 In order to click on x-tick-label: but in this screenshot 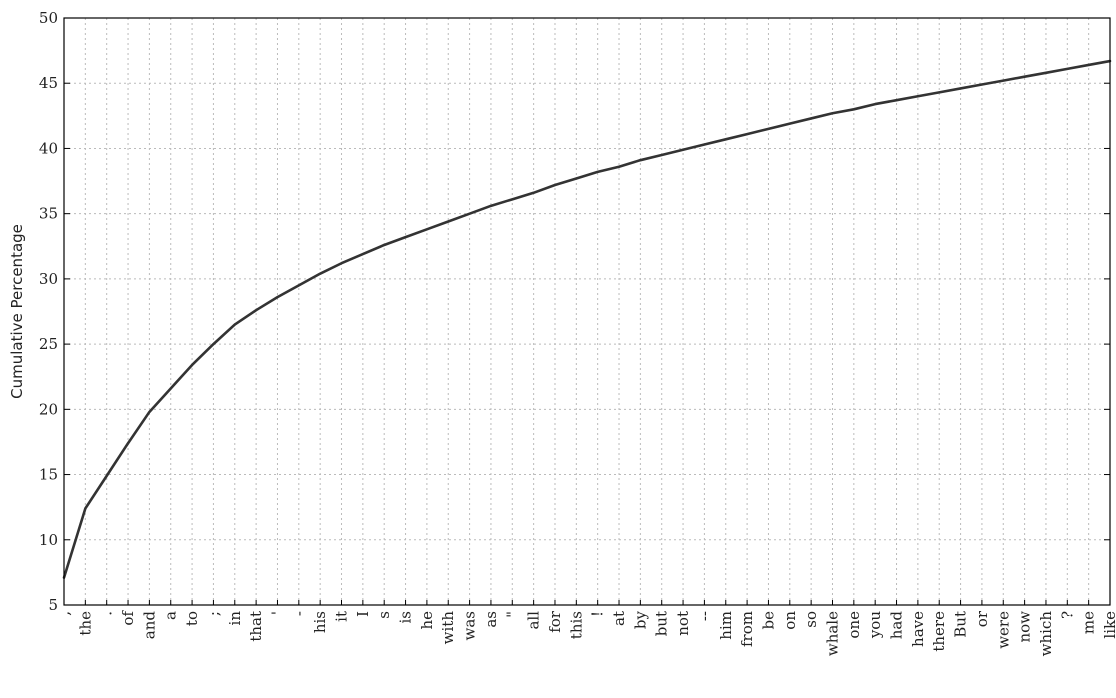, I will do `click(662, 623)`.